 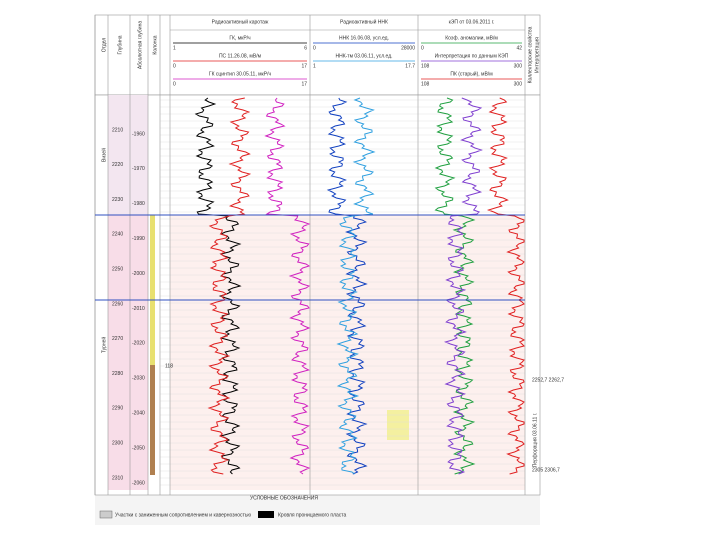 What do you see at coordinates (138, 414) in the screenshot?
I see `abs-depth-label: -2040` at bounding box center [138, 414].